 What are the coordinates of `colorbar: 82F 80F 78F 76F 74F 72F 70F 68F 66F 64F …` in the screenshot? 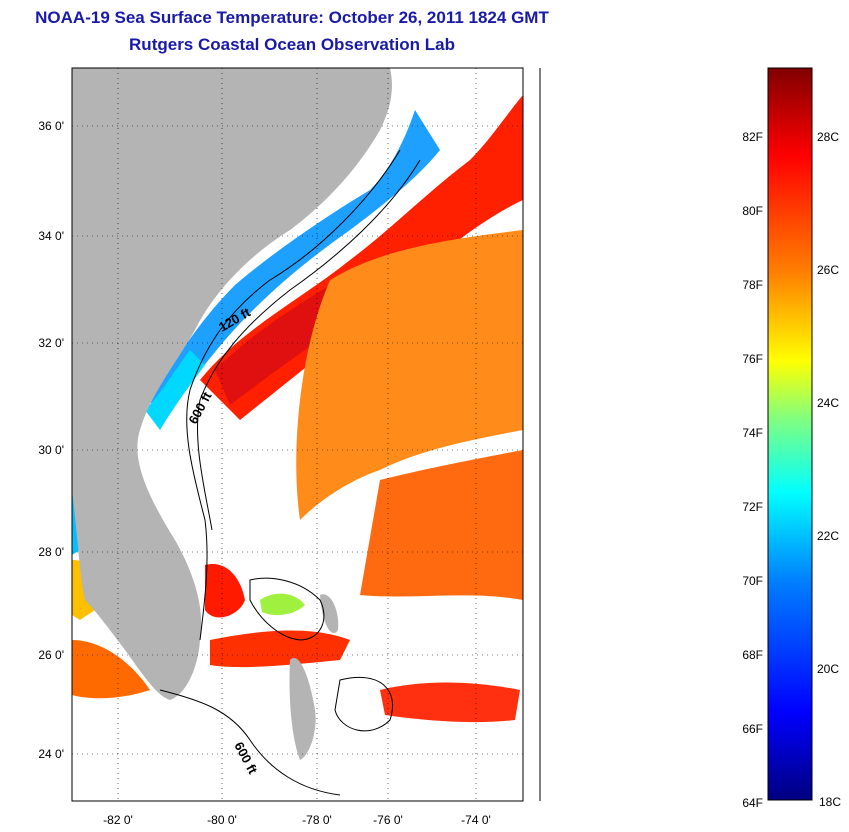 It's located at (791, 438).